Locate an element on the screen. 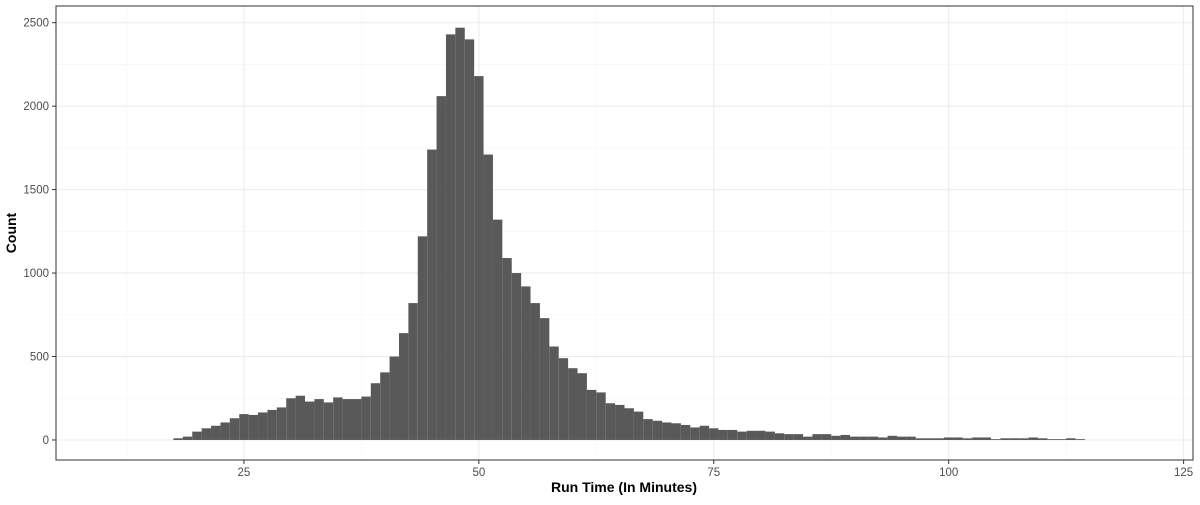 The height and width of the screenshot is (505, 1200). x-axis-title: Run Time (In Minutes) is located at coordinates (624, 487).